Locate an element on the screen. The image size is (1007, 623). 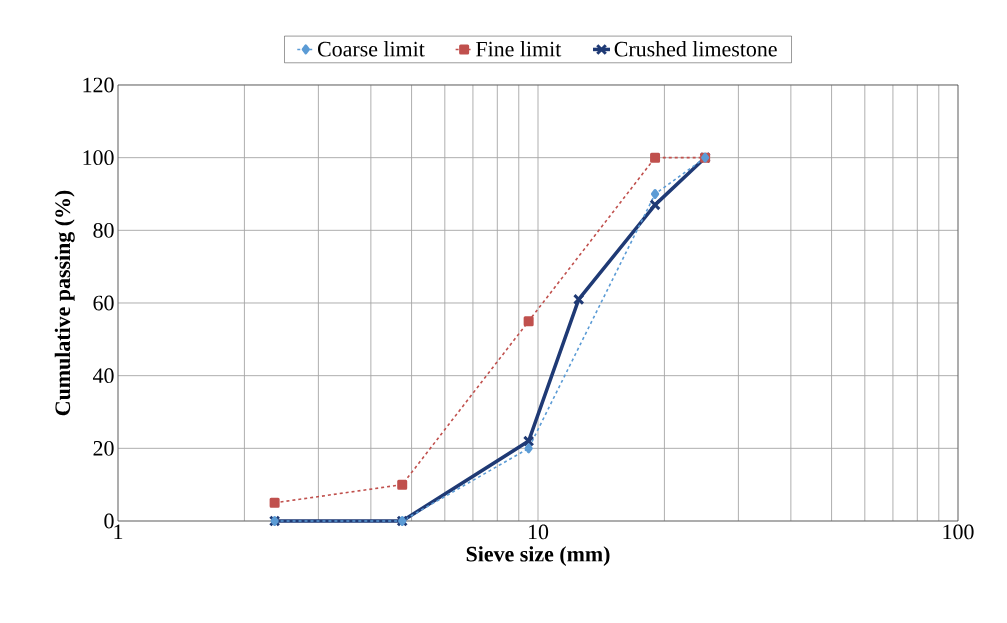
x-tick-label: 10 is located at coordinates (538, 532).